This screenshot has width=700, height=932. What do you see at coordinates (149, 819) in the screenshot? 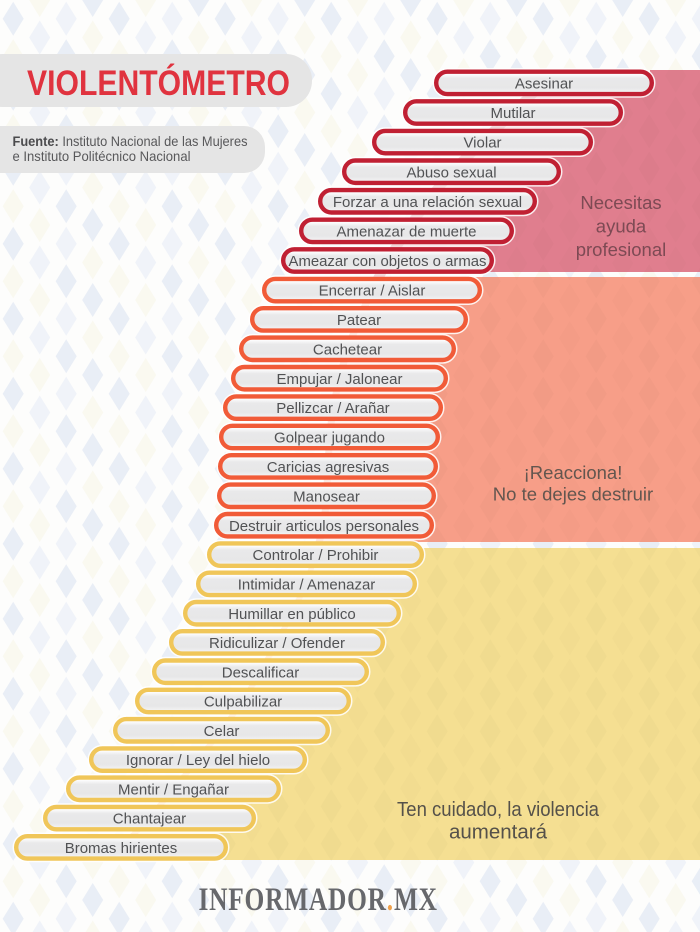
I see `svg-text: Chantajear` at bounding box center [149, 819].